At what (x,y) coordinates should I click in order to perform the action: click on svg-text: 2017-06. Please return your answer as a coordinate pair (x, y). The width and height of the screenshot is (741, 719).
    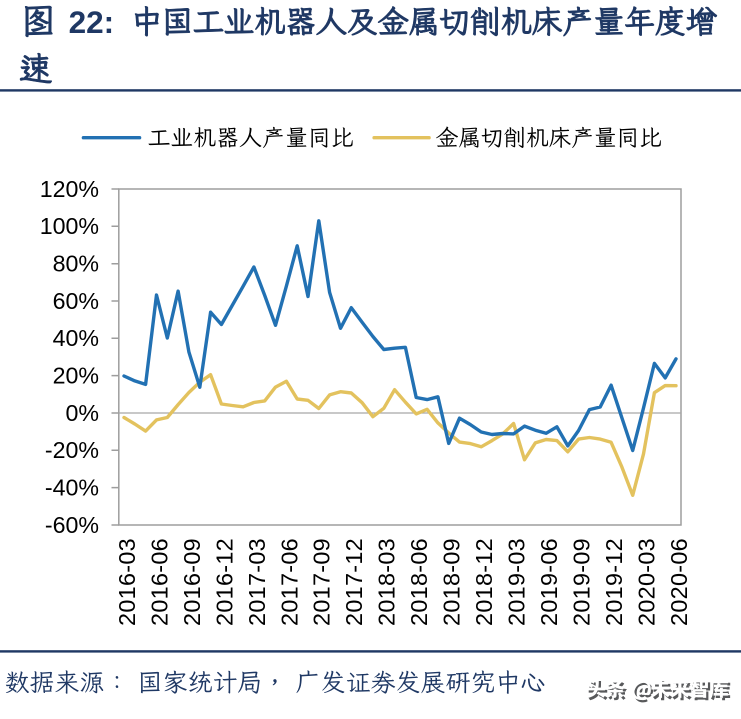
    Looking at the image, I should click on (289, 582).